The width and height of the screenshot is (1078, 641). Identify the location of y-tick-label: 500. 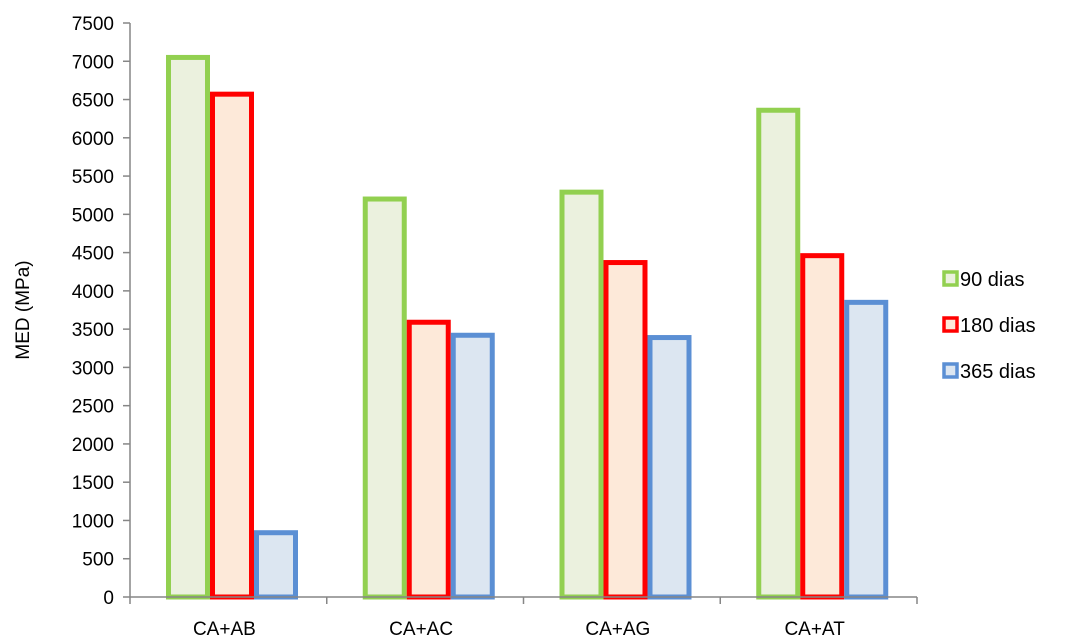
(98, 560).